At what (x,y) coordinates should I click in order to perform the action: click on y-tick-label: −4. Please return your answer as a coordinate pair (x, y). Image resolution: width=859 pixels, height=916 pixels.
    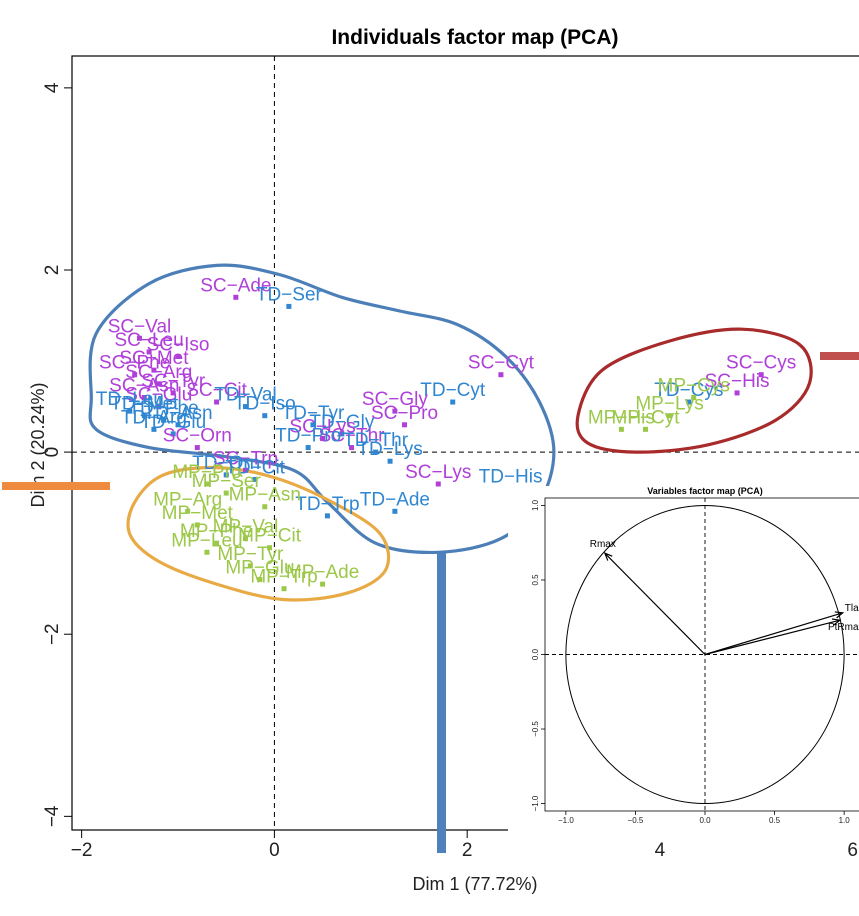
    Looking at the image, I should click on (52, 816).